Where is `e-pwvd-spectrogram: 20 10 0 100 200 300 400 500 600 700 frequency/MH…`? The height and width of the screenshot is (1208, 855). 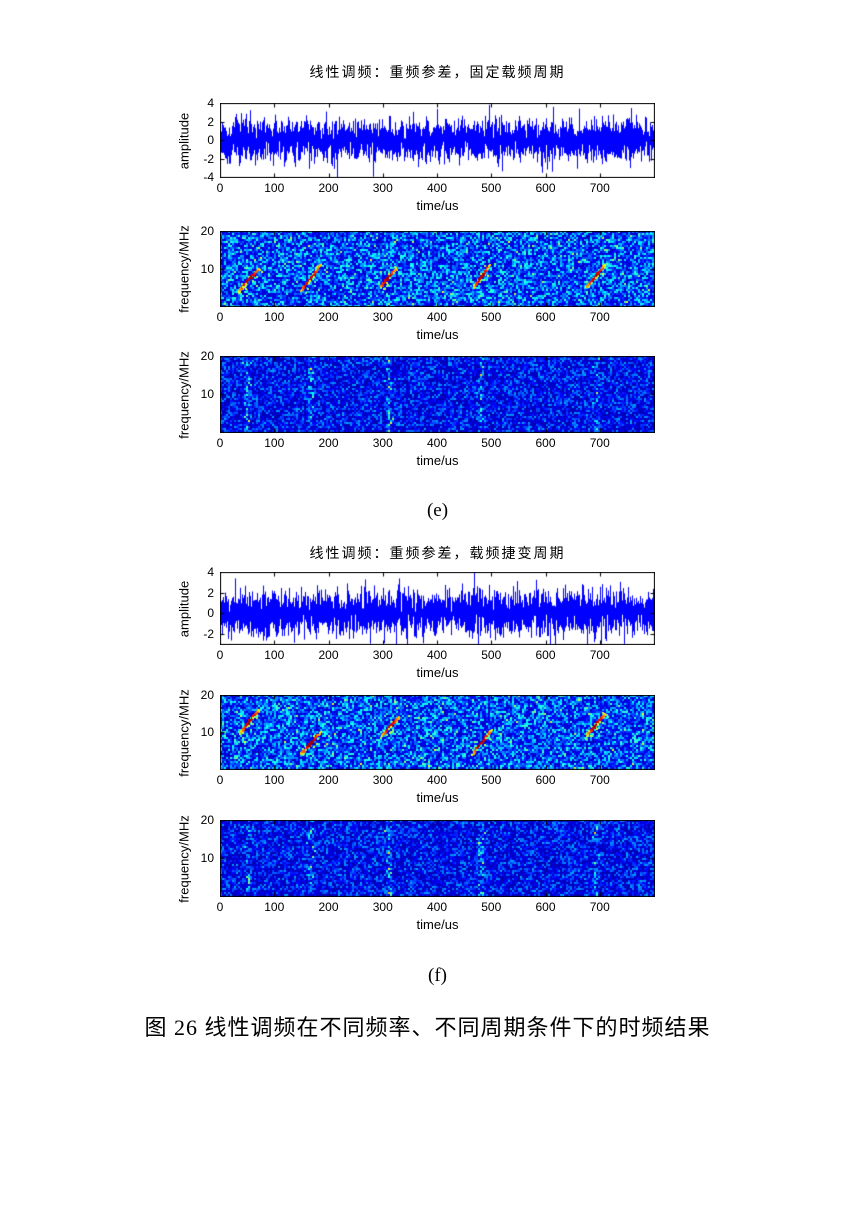
e-pwvd-spectrogram: 20 10 0 100 200 300 400 500 600 700 frequency/MH… is located at coordinates (416, 408).